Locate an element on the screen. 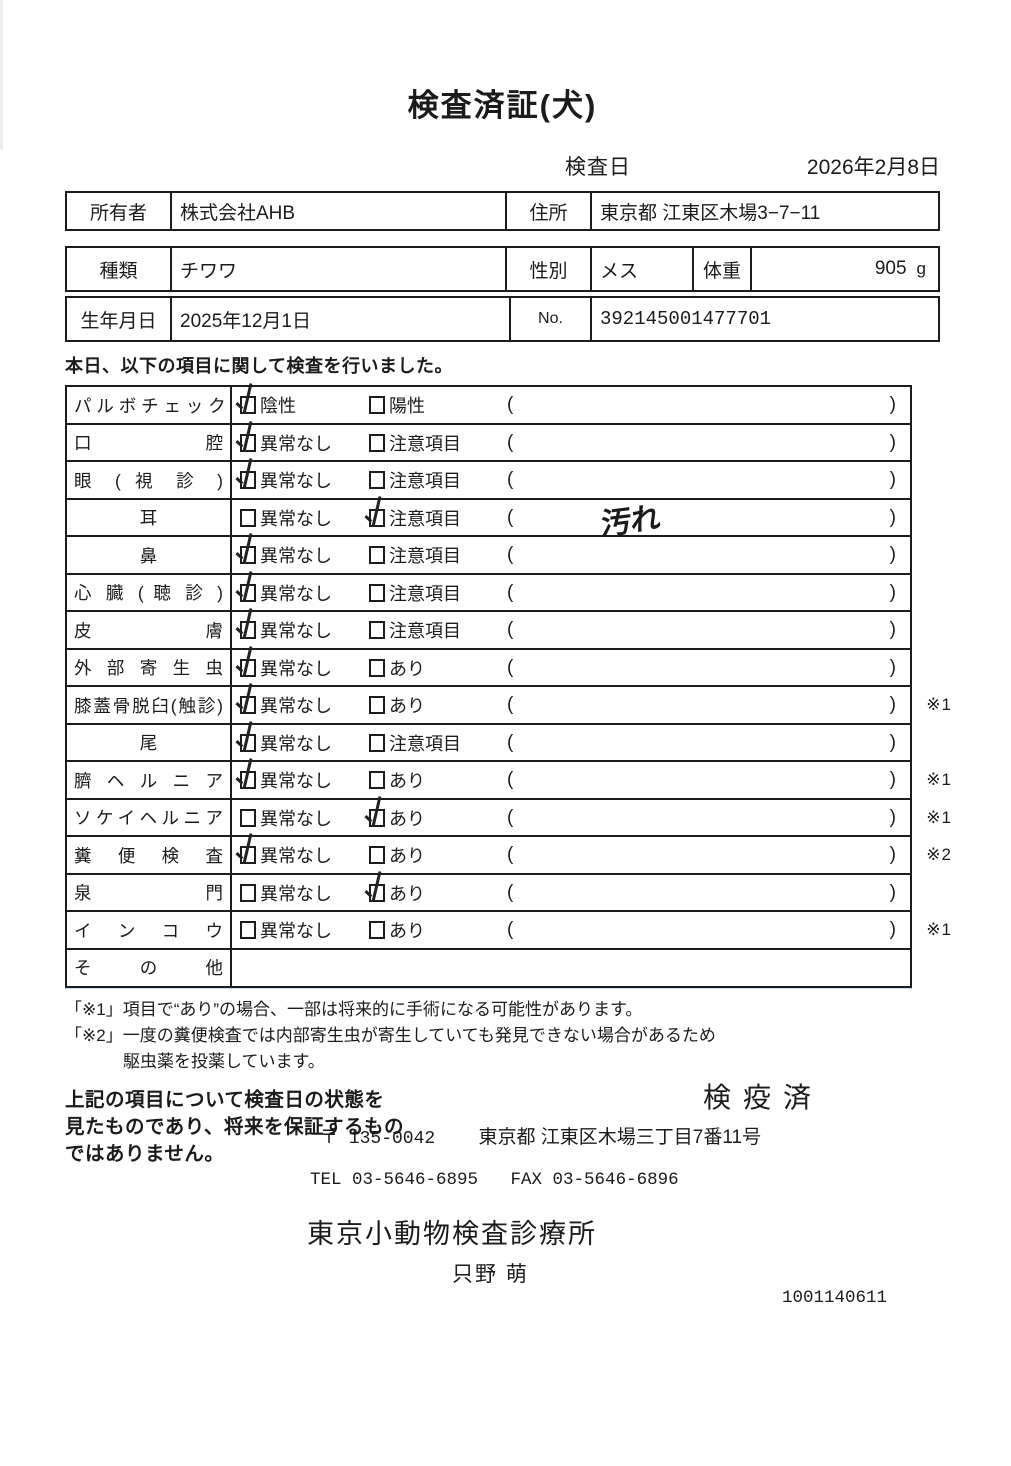 The width and height of the screenshot is (1011, 1466). disclaimer-line-1: 上記の項目について検査日の状態を is located at coordinates (225, 1099).